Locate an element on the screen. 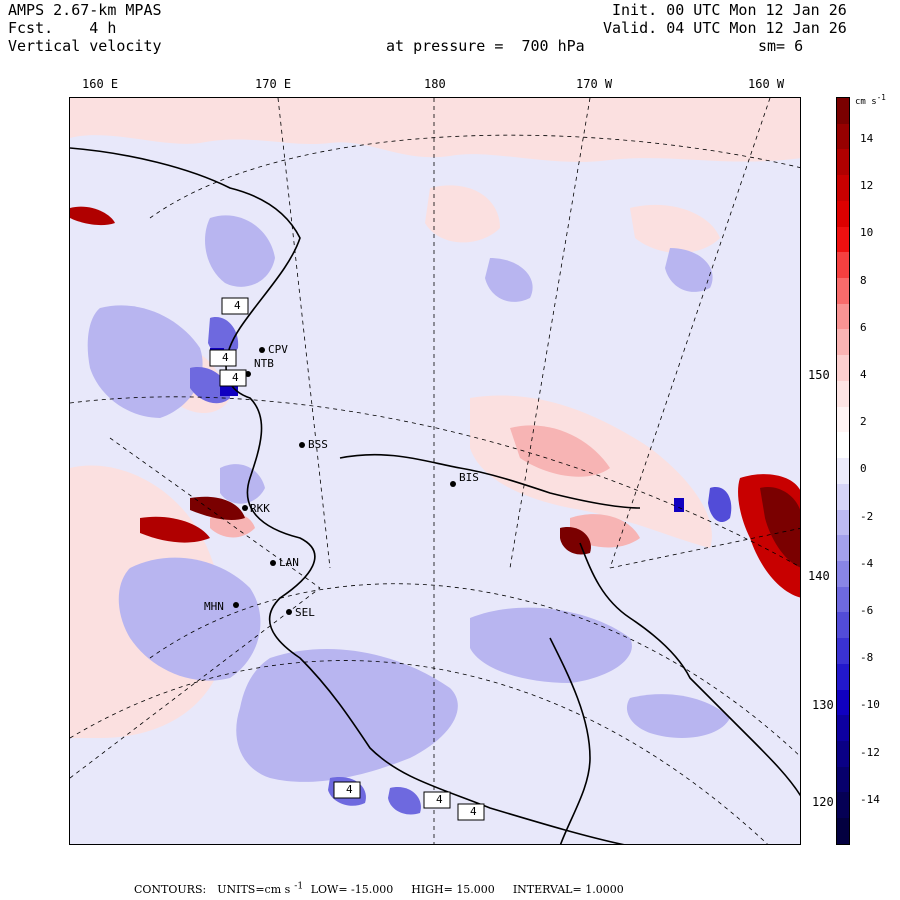  lon-label-170e: 170 E is located at coordinates (273, 84).